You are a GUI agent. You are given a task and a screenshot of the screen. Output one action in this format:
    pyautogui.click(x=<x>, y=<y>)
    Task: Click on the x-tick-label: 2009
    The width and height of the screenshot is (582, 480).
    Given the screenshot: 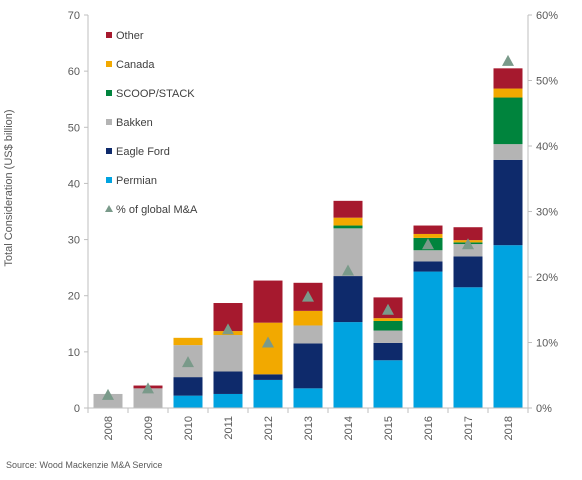 What is the action you would take?
    pyautogui.click(x=149, y=428)
    